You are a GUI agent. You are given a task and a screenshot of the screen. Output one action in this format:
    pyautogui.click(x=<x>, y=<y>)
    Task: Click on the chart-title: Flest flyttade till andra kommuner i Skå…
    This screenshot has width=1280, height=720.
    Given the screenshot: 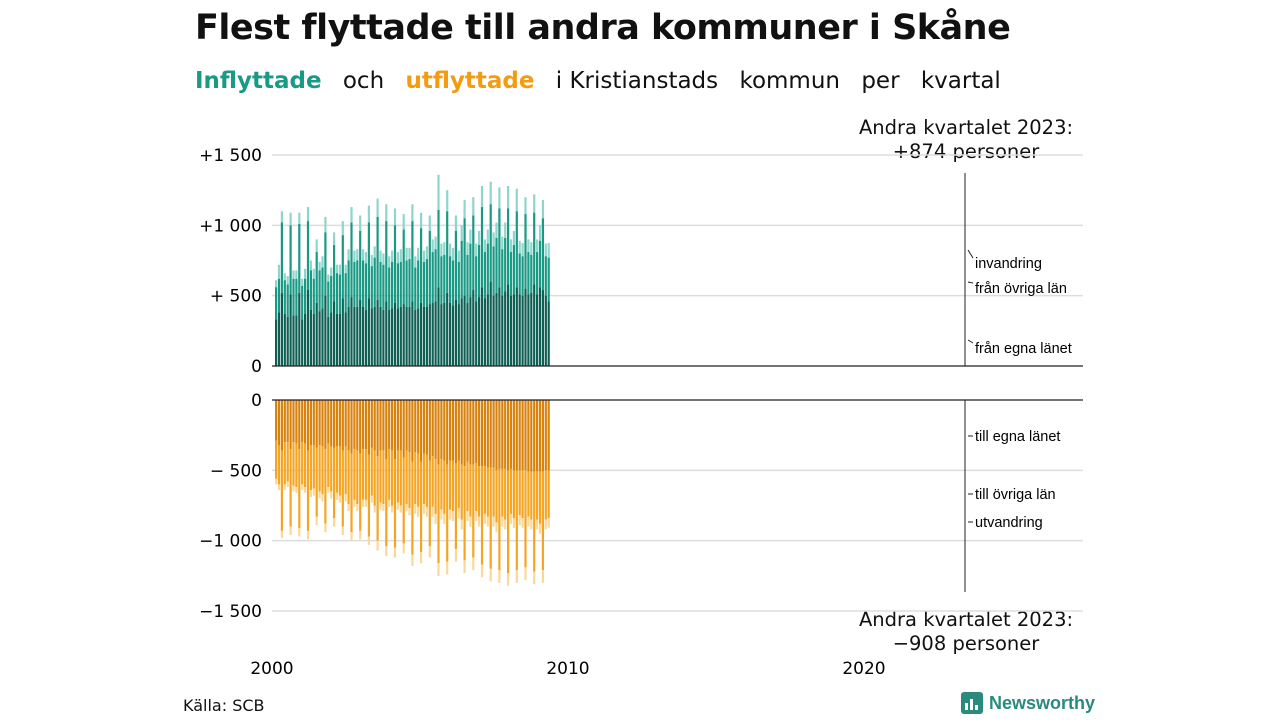 What is the action you would take?
    pyautogui.click(x=603, y=28)
    